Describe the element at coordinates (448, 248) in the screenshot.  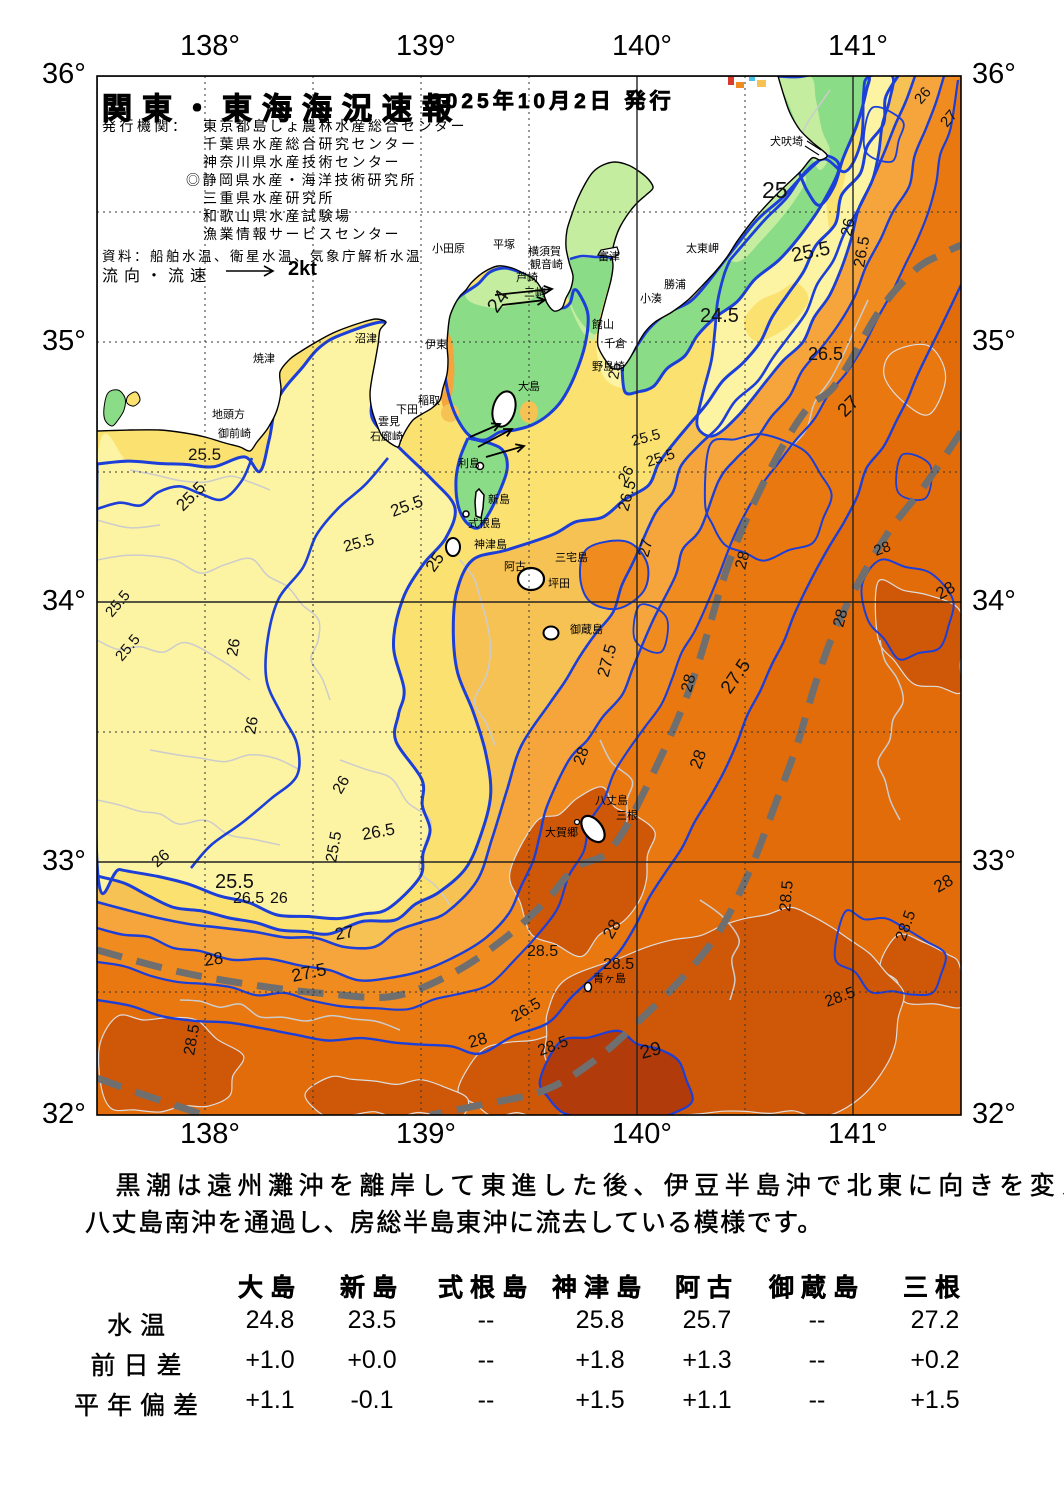
I see `svg-text: 小田原` at that location.